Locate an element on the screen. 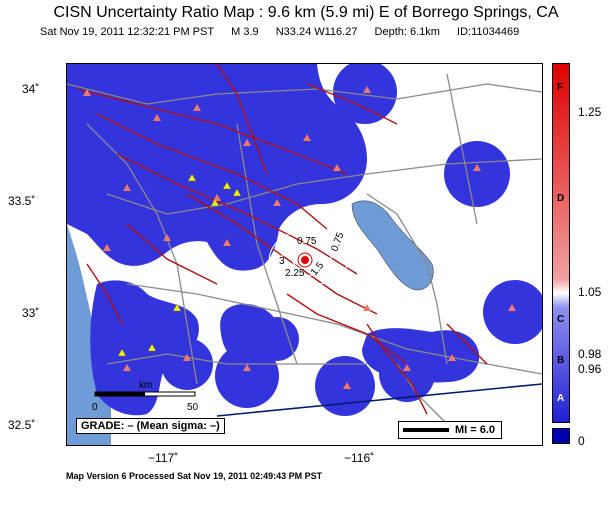 This screenshot has height=515, width=612. lat-label-32-5: 32.5˚ is located at coordinates (22, 425).